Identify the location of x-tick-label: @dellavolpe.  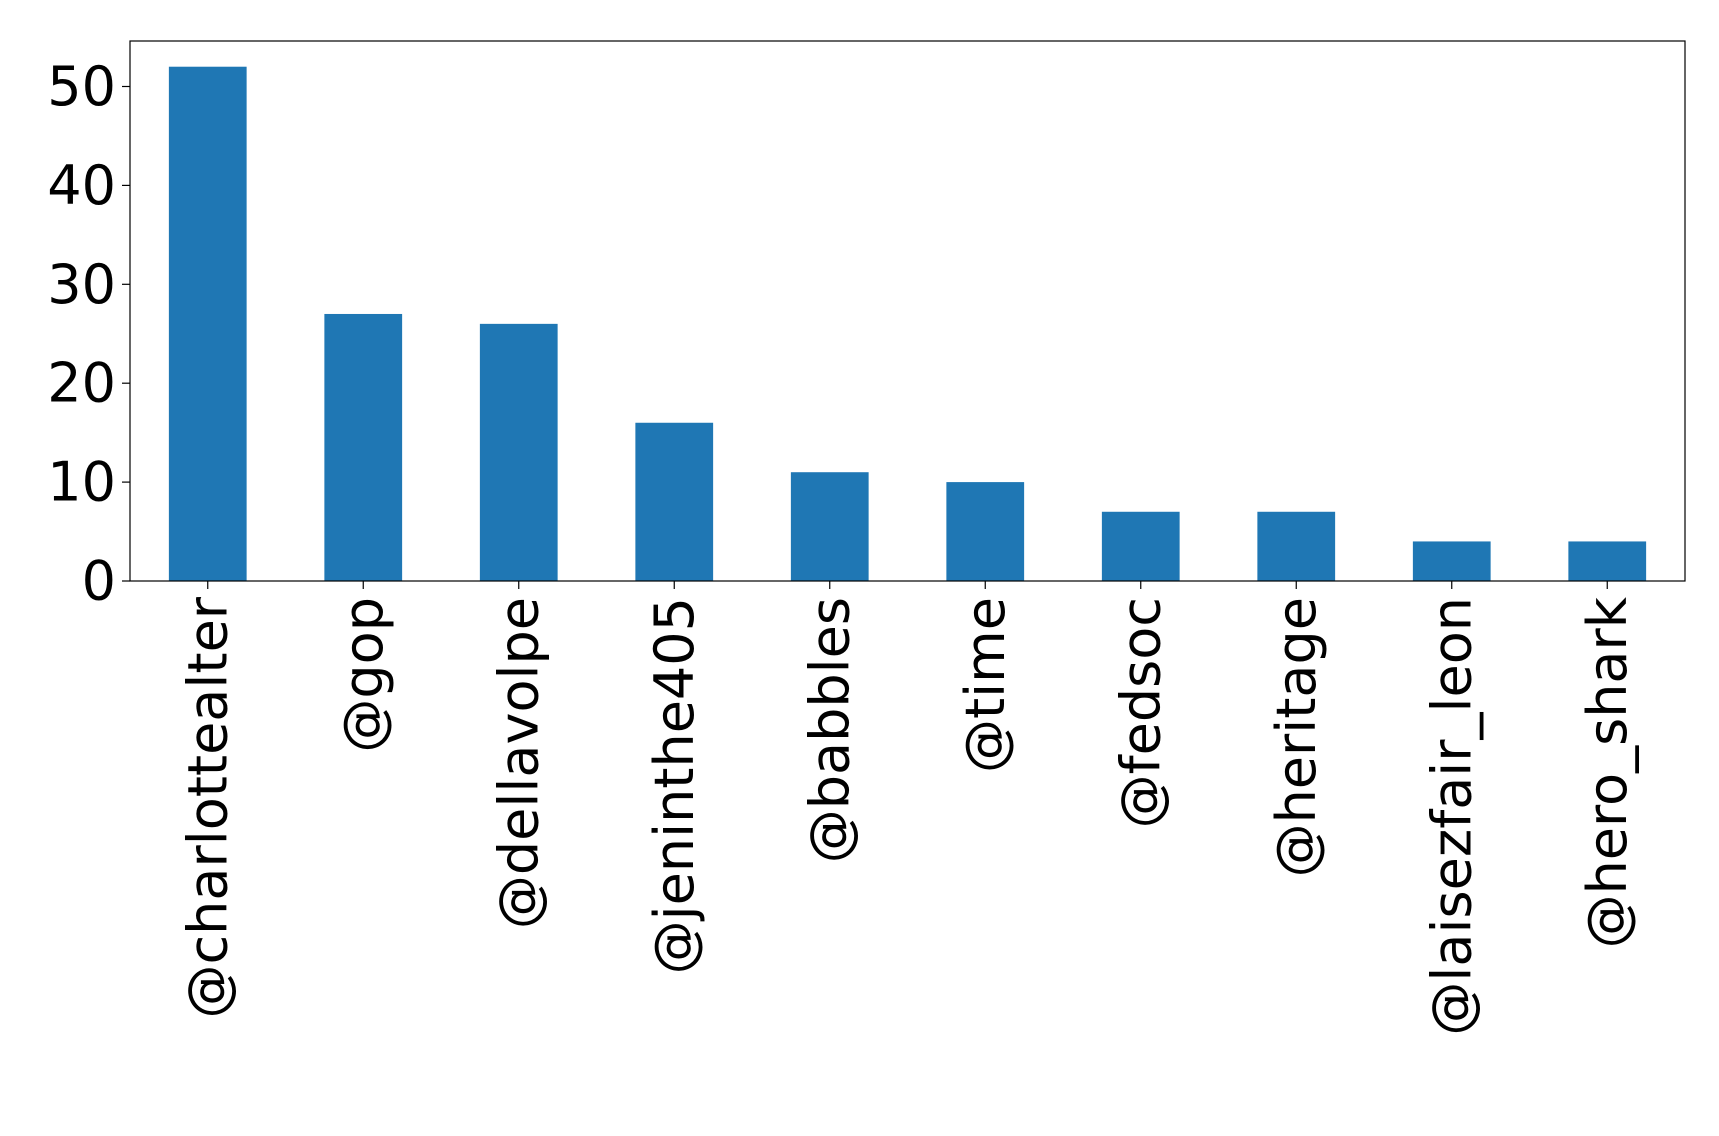
(518, 763).